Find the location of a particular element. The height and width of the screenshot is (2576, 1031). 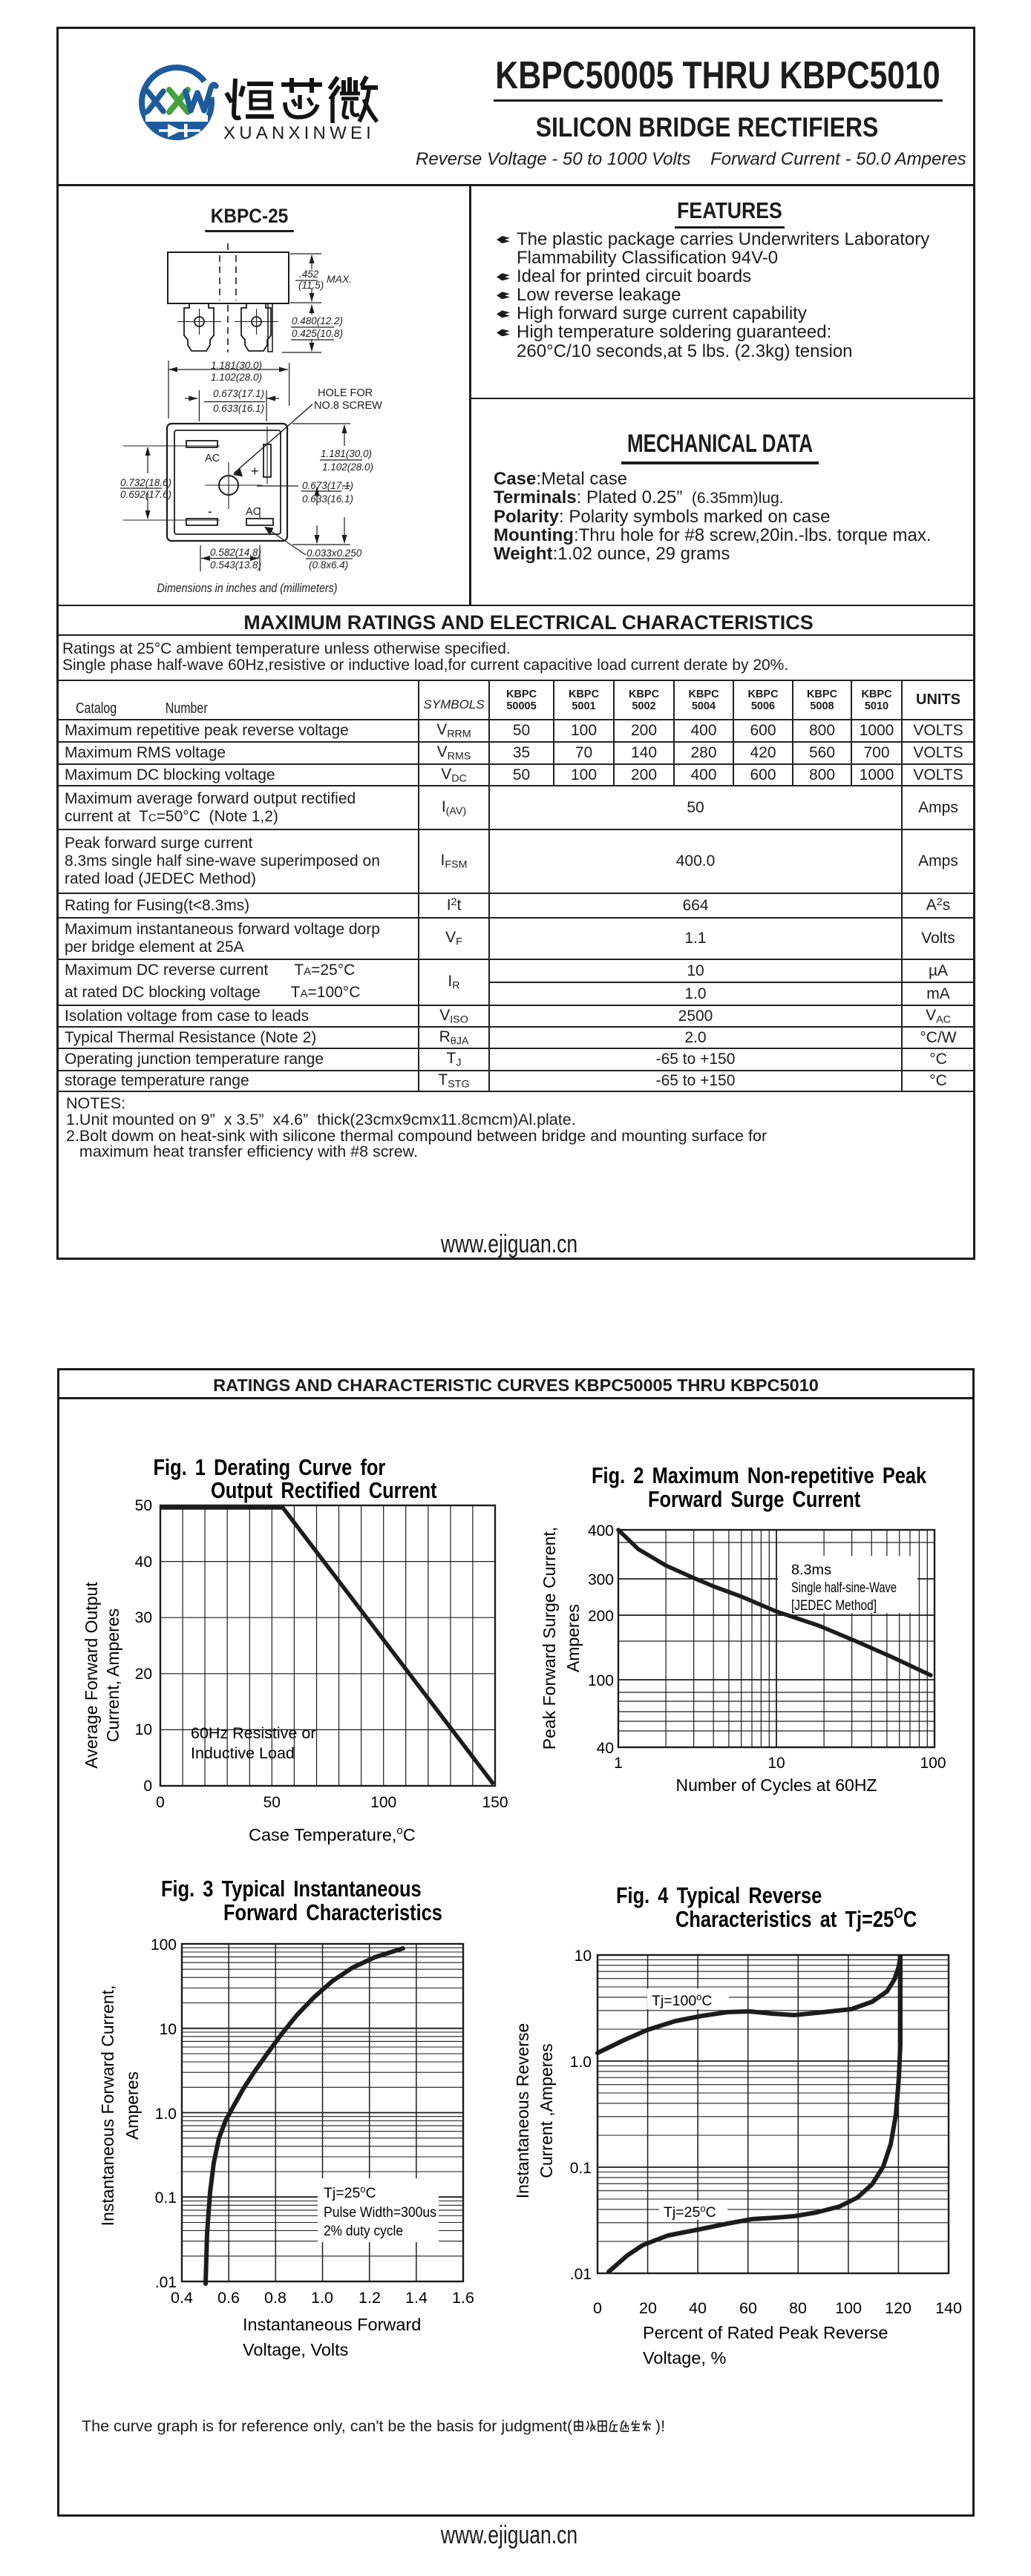

svg-text: 60 is located at coordinates (748, 2308).